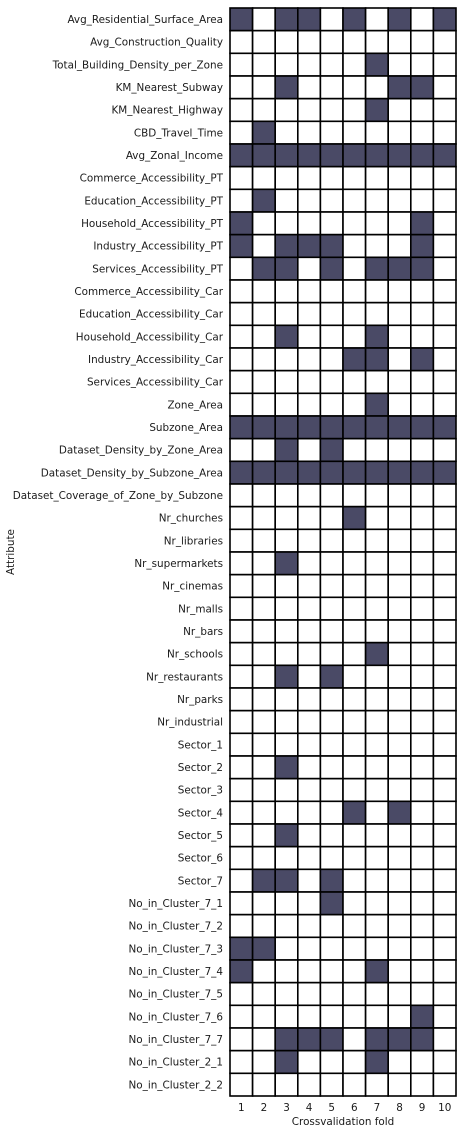  Describe the element at coordinates (176, 949) in the screenshot. I see `row-label: No_in_Cluster_7_3` at that location.